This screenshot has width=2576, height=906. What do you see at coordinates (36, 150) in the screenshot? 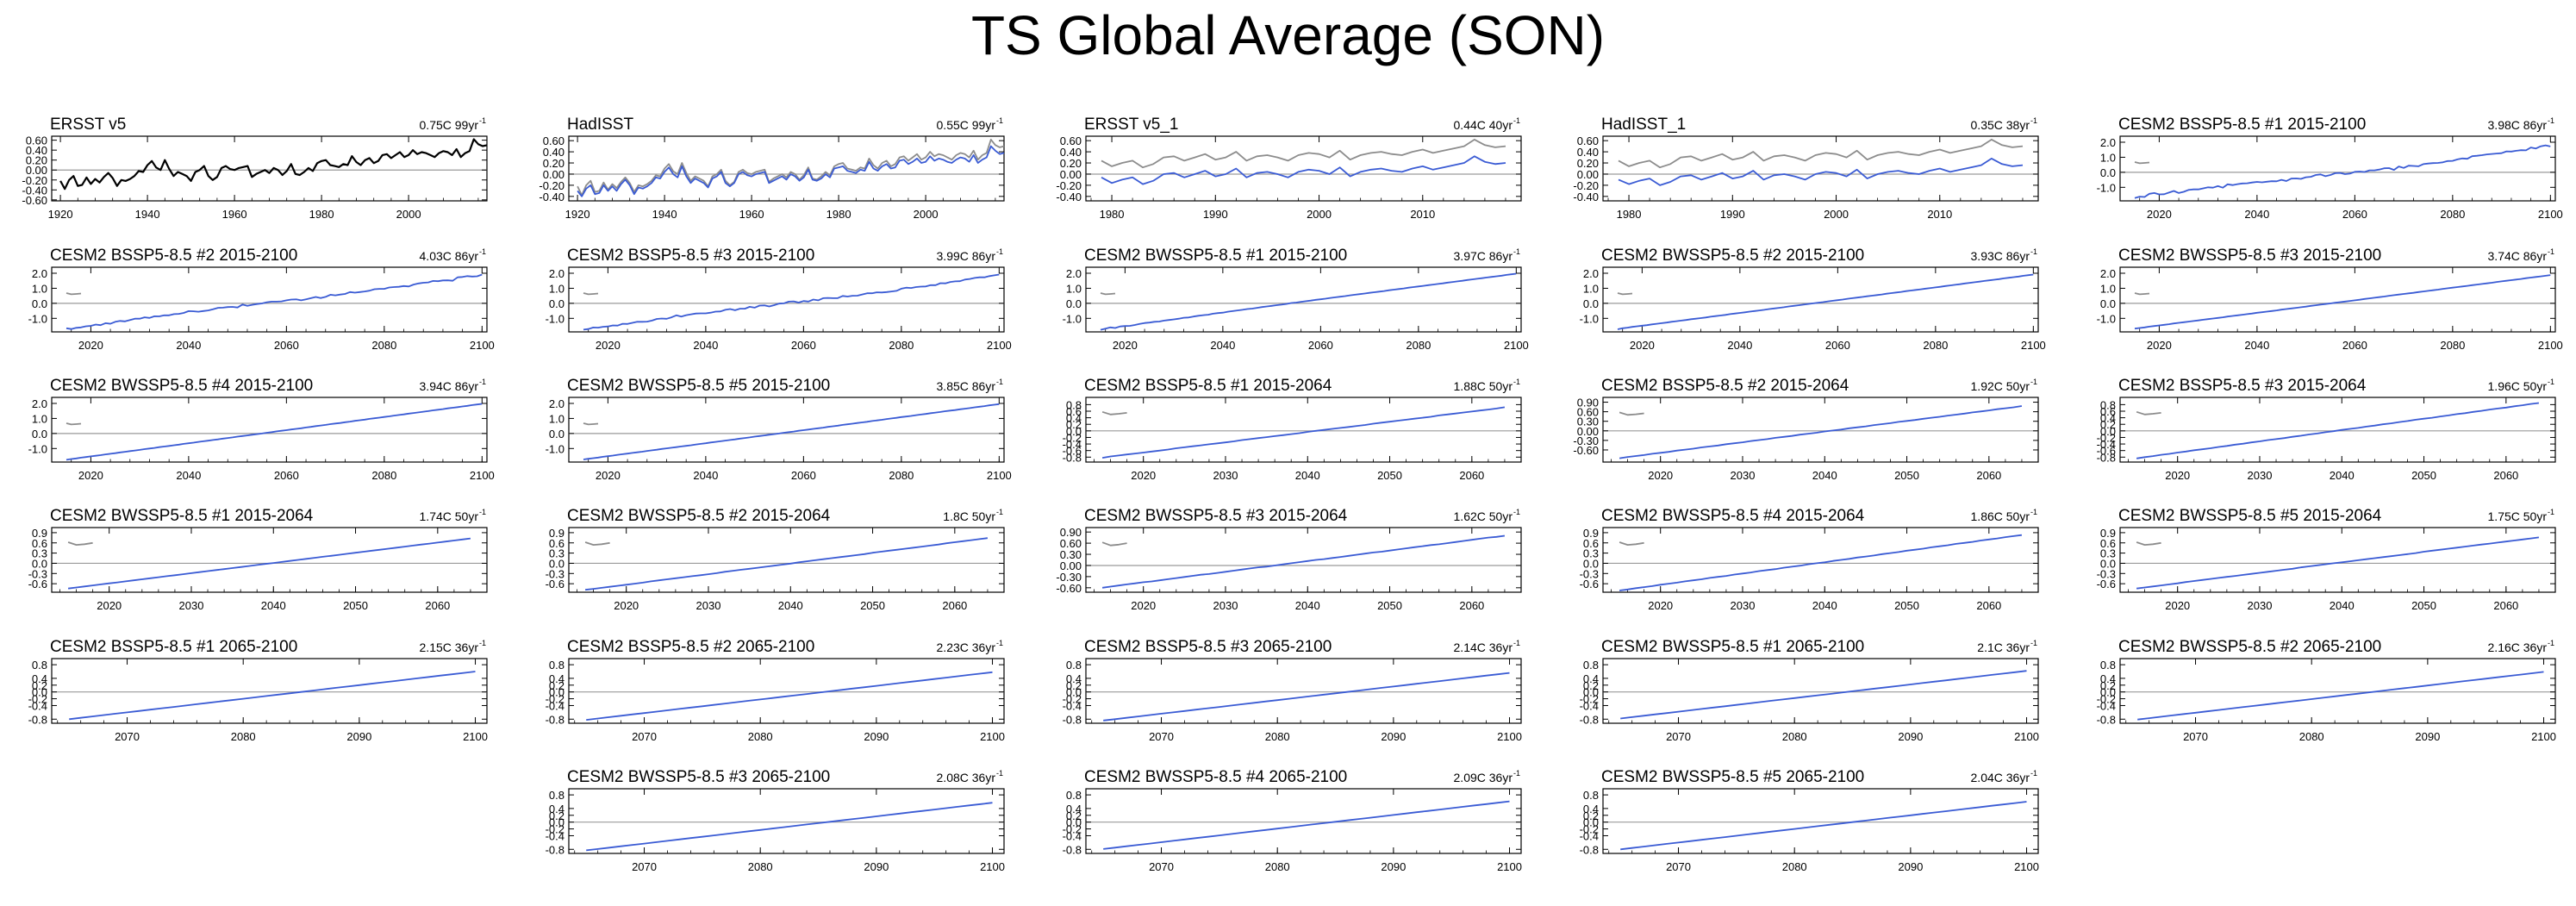
I see `y-tick-label: 0.40` at bounding box center [36, 150].